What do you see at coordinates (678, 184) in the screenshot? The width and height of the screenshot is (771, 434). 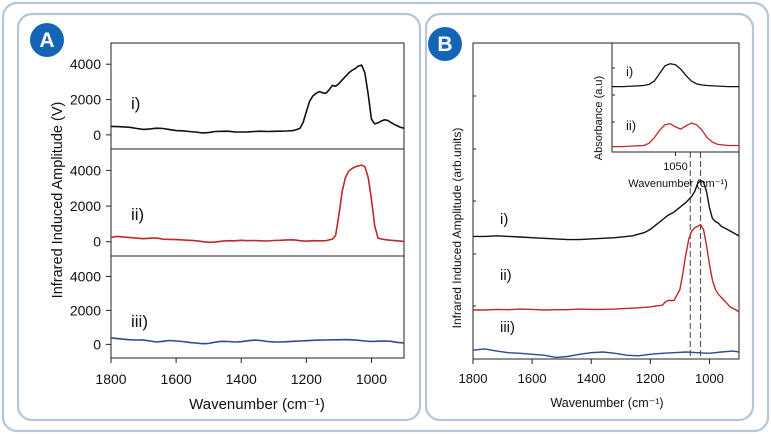 I see `inset-xlabel: Wavenumber (cm⁻¹)` at bounding box center [678, 184].